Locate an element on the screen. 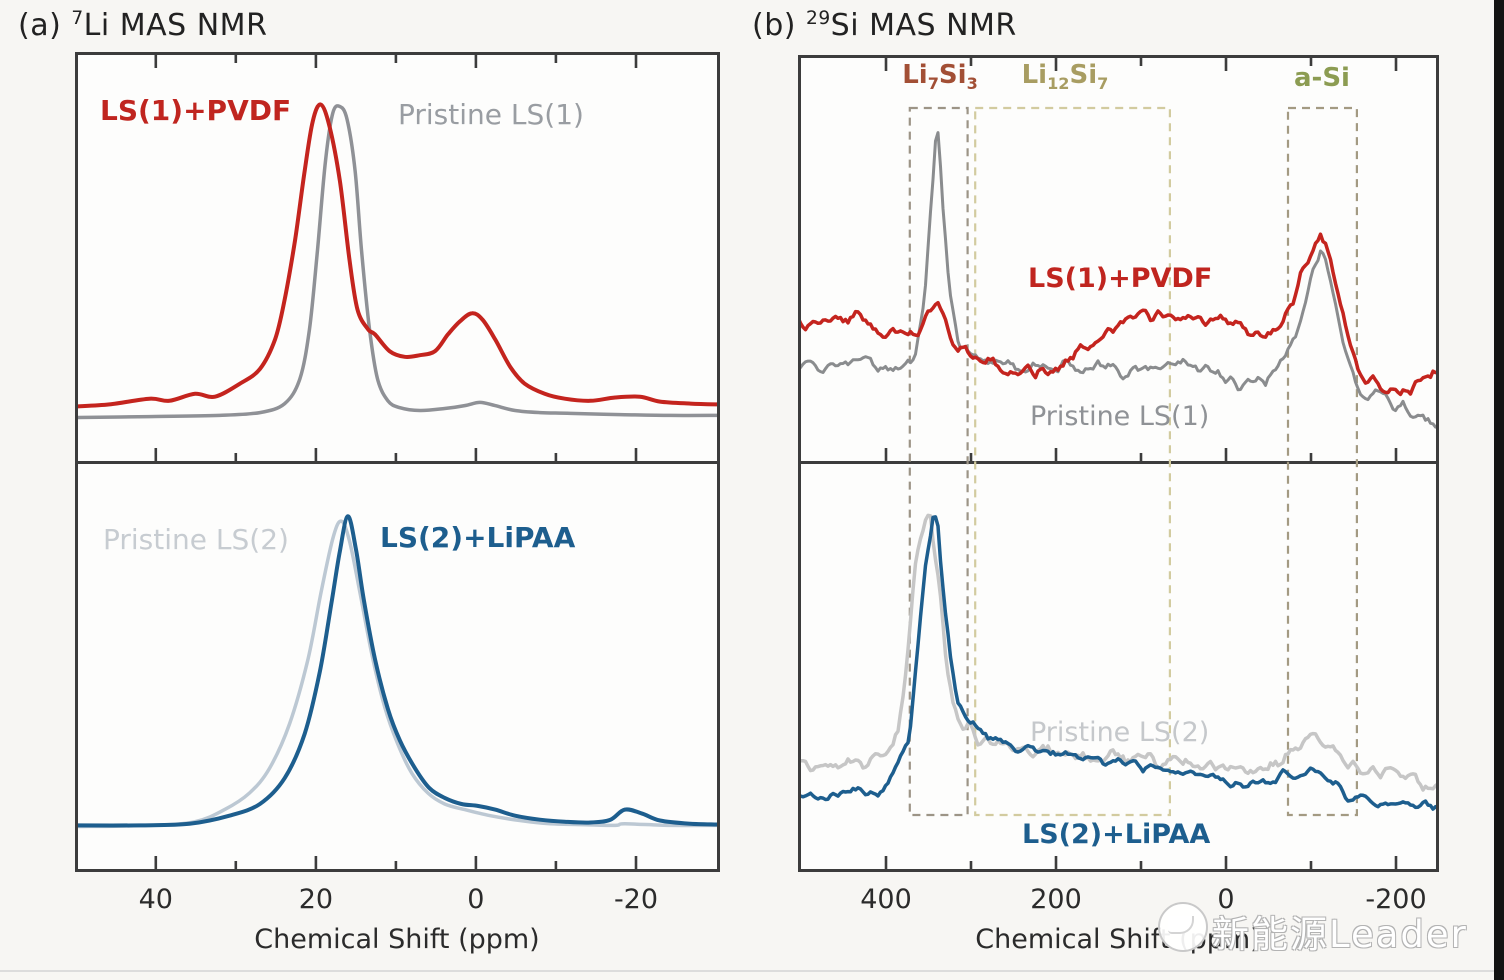  curve-label-ls2-lipaa-b: LS(2)+LiPAA is located at coordinates (1116, 834).